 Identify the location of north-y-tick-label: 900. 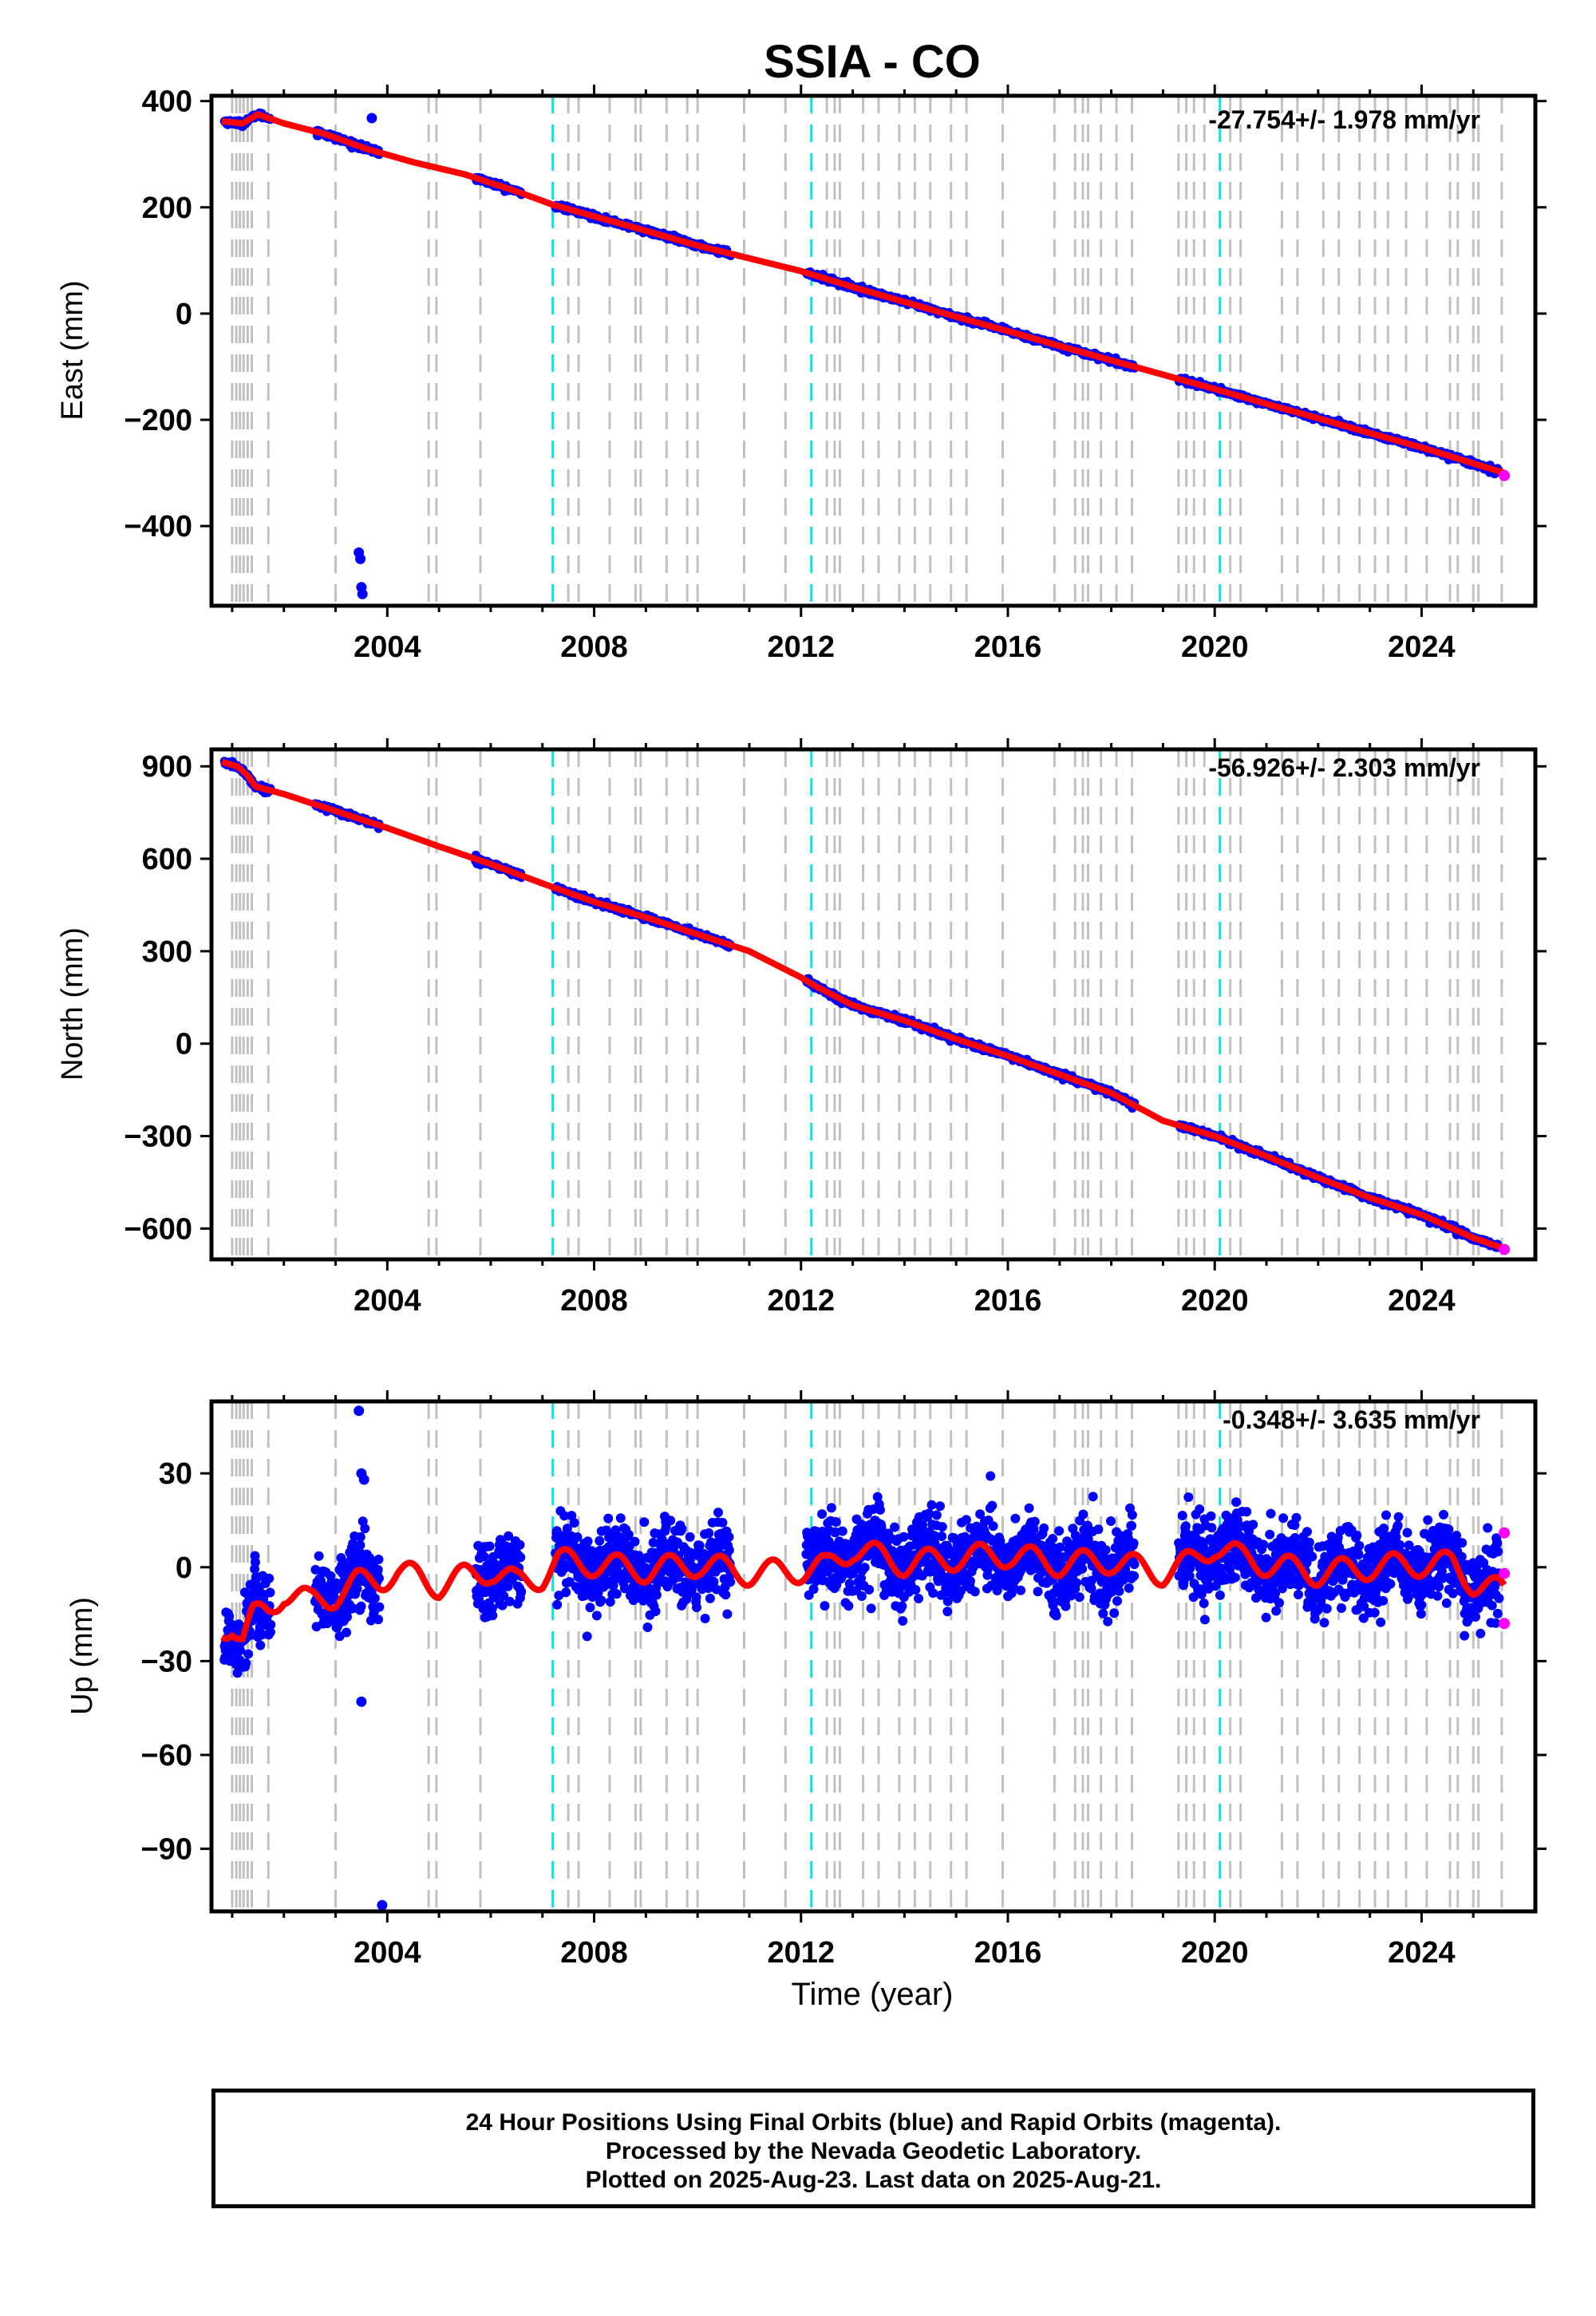
(167, 767).